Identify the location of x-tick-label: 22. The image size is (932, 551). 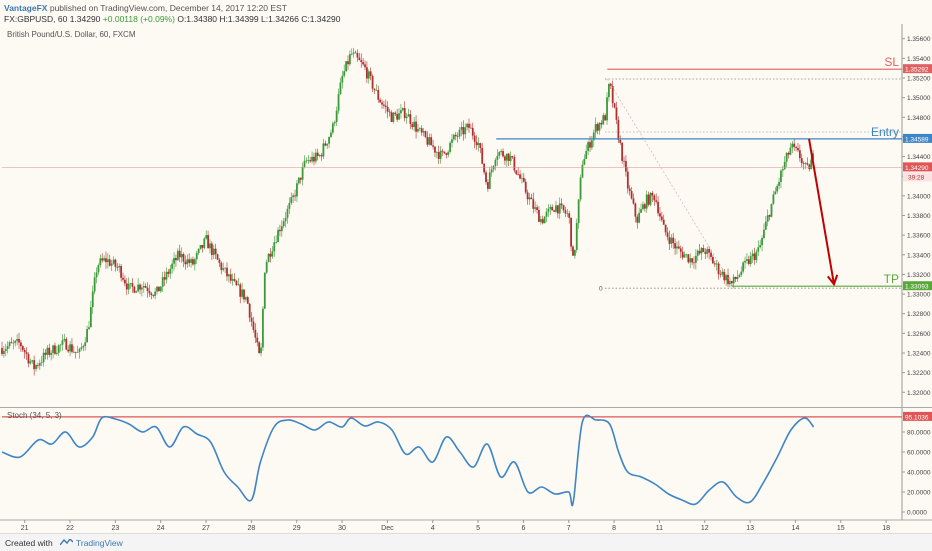
(70, 528).